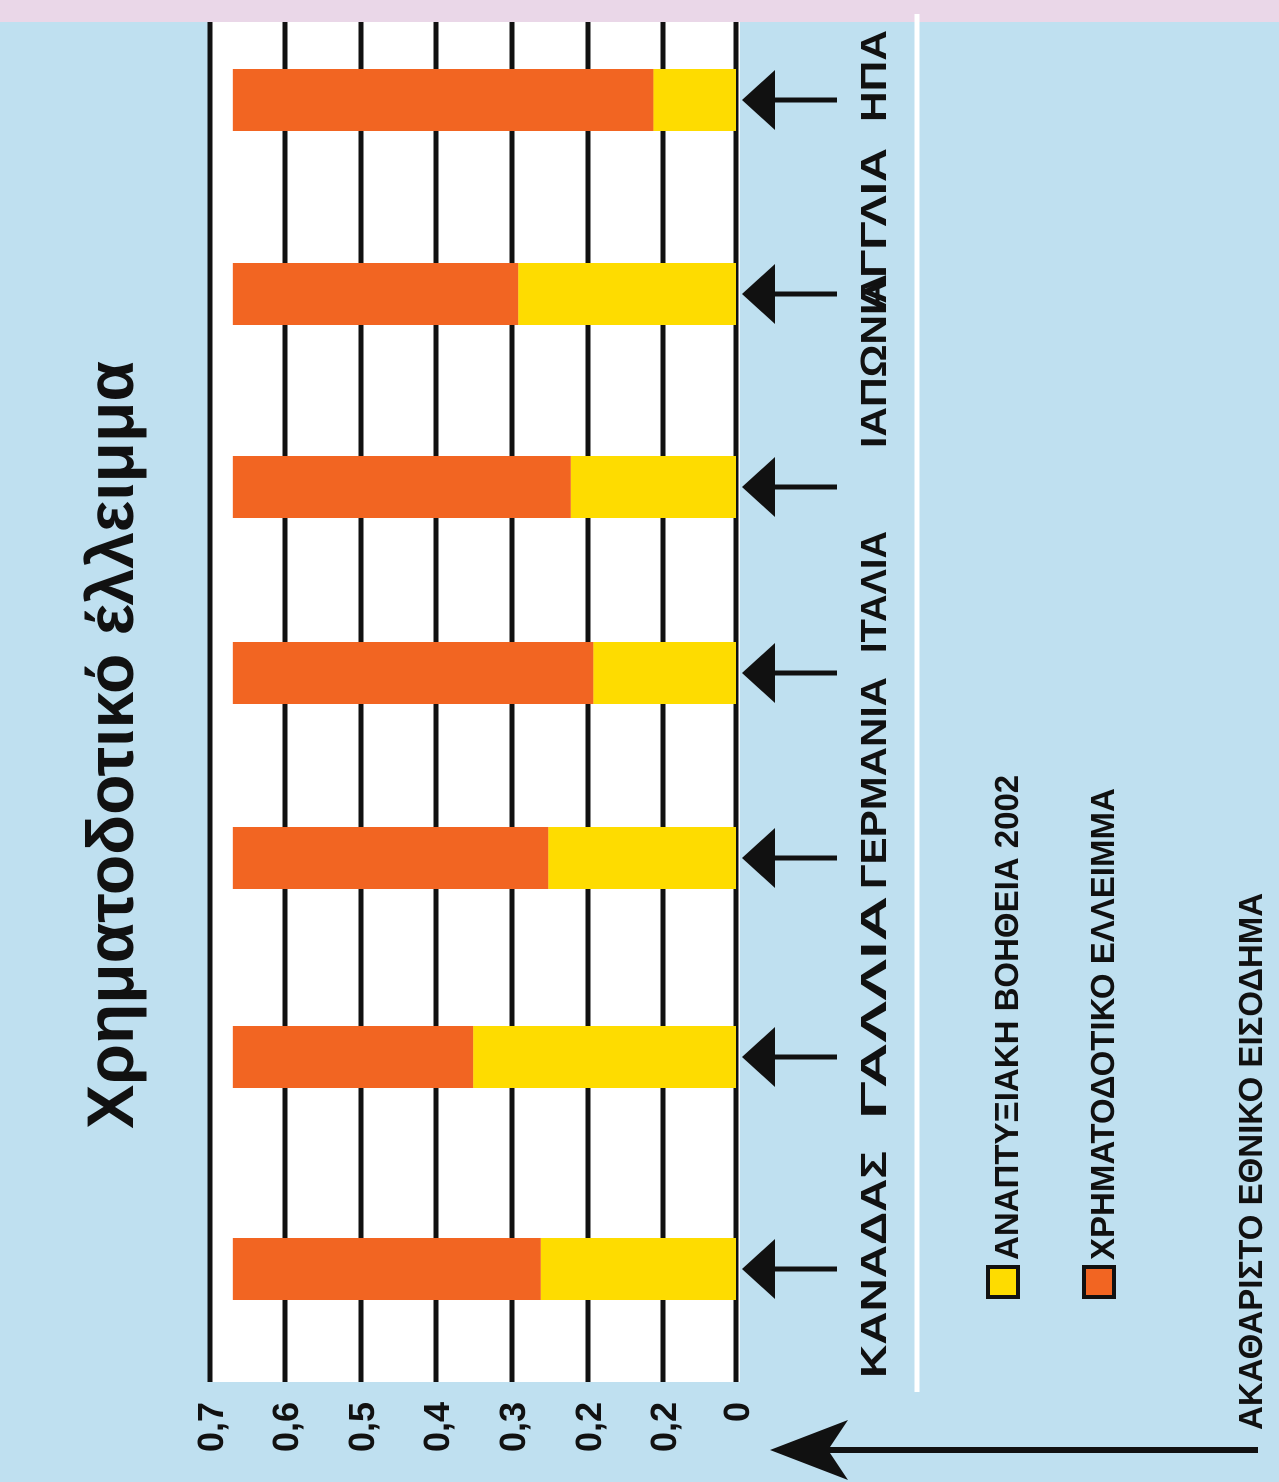 This screenshot has width=1279, height=1482. Describe the element at coordinates (639, 11) in the screenshot. I see `top-border-strip` at that location.